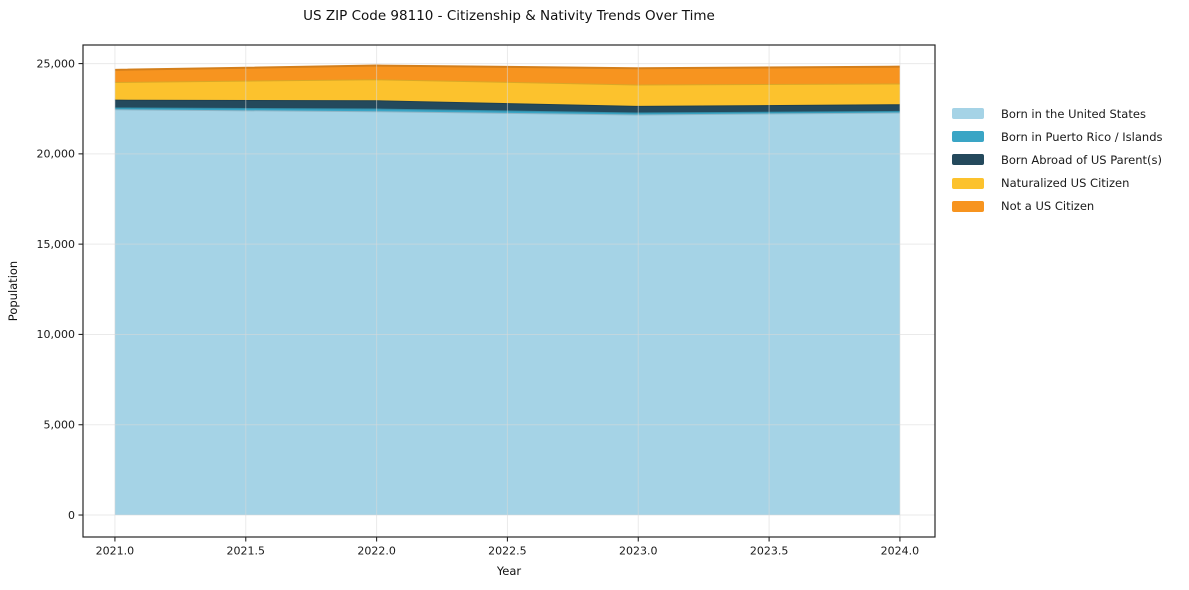 The height and width of the screenshot is (590, 1189). What do you see at coordinates (56, 63) in the screenshot?
I see `y-tick-label: 25,000` at bounding box center [56, 63].